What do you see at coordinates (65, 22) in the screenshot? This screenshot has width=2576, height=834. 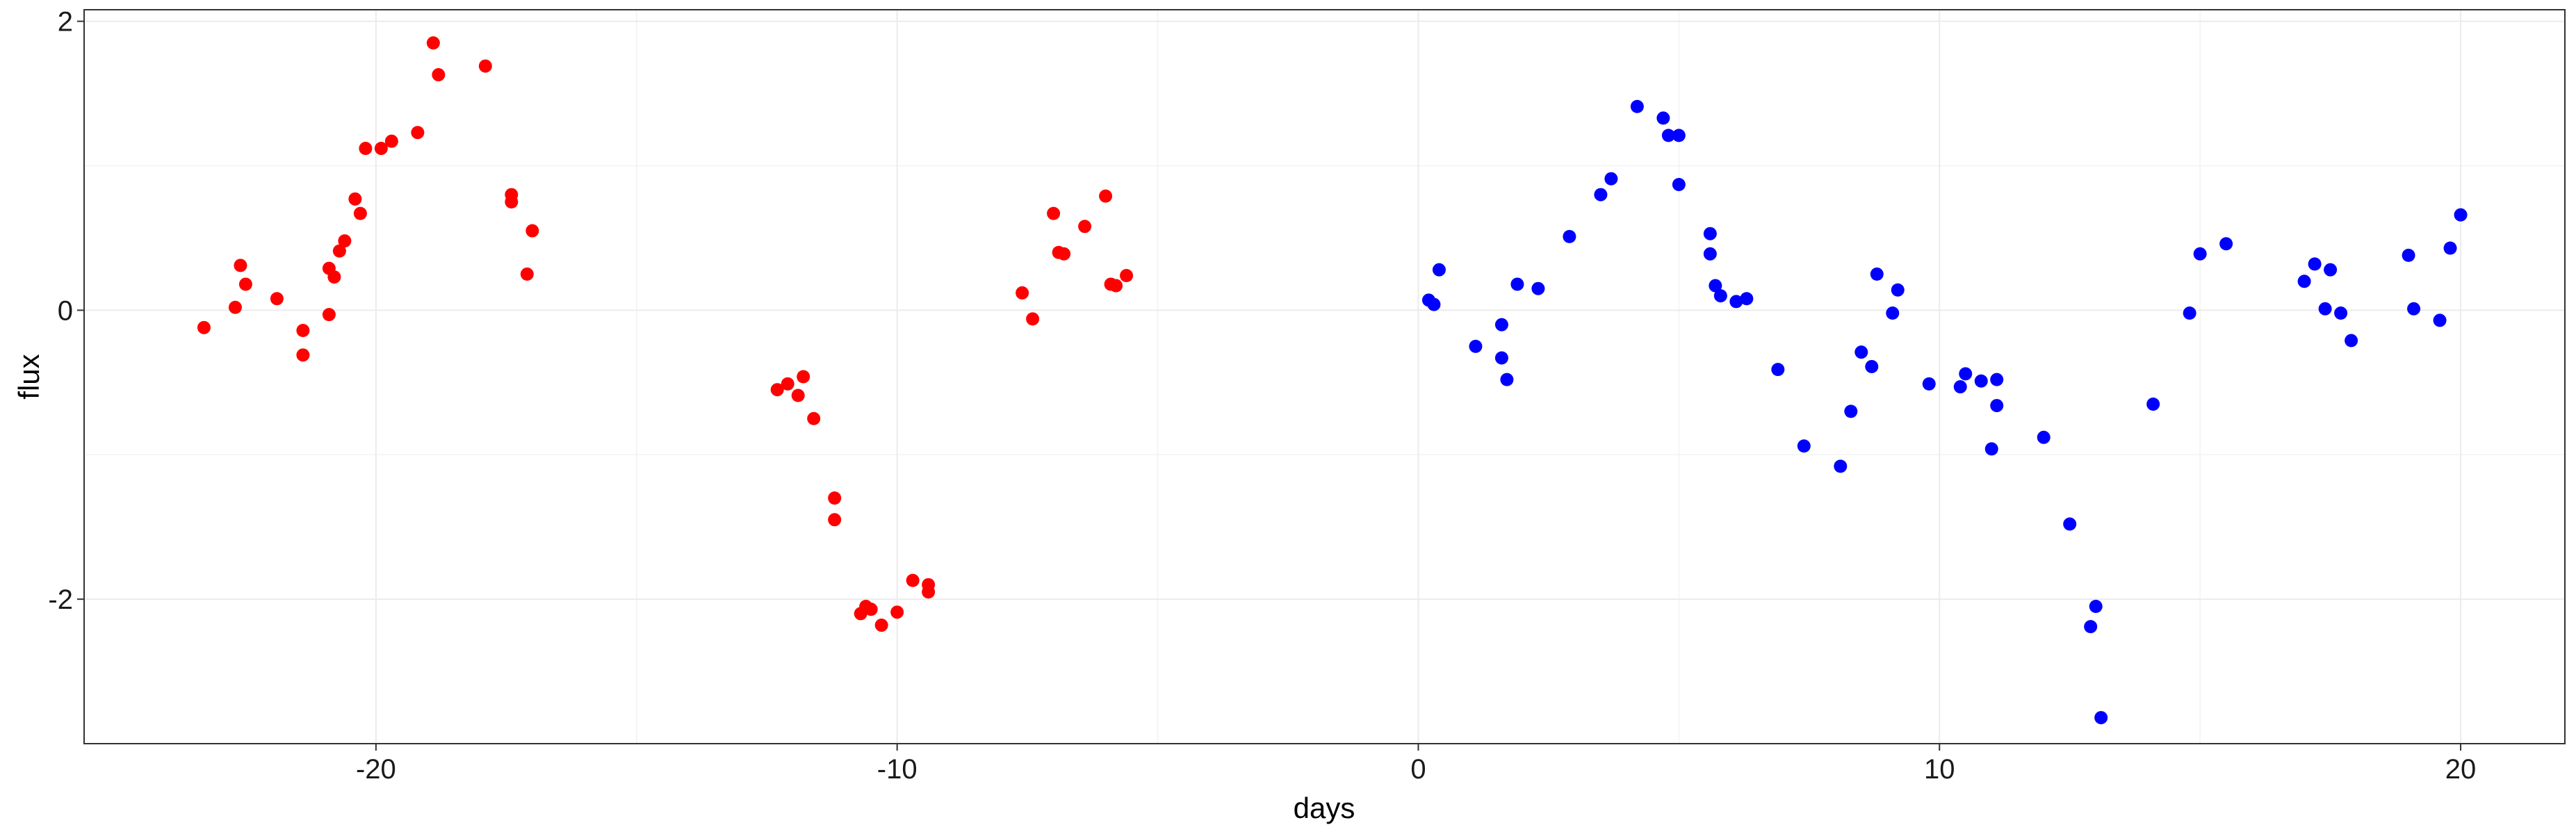 I see `y-tick-label: 2` at bounding box center [65, 22].